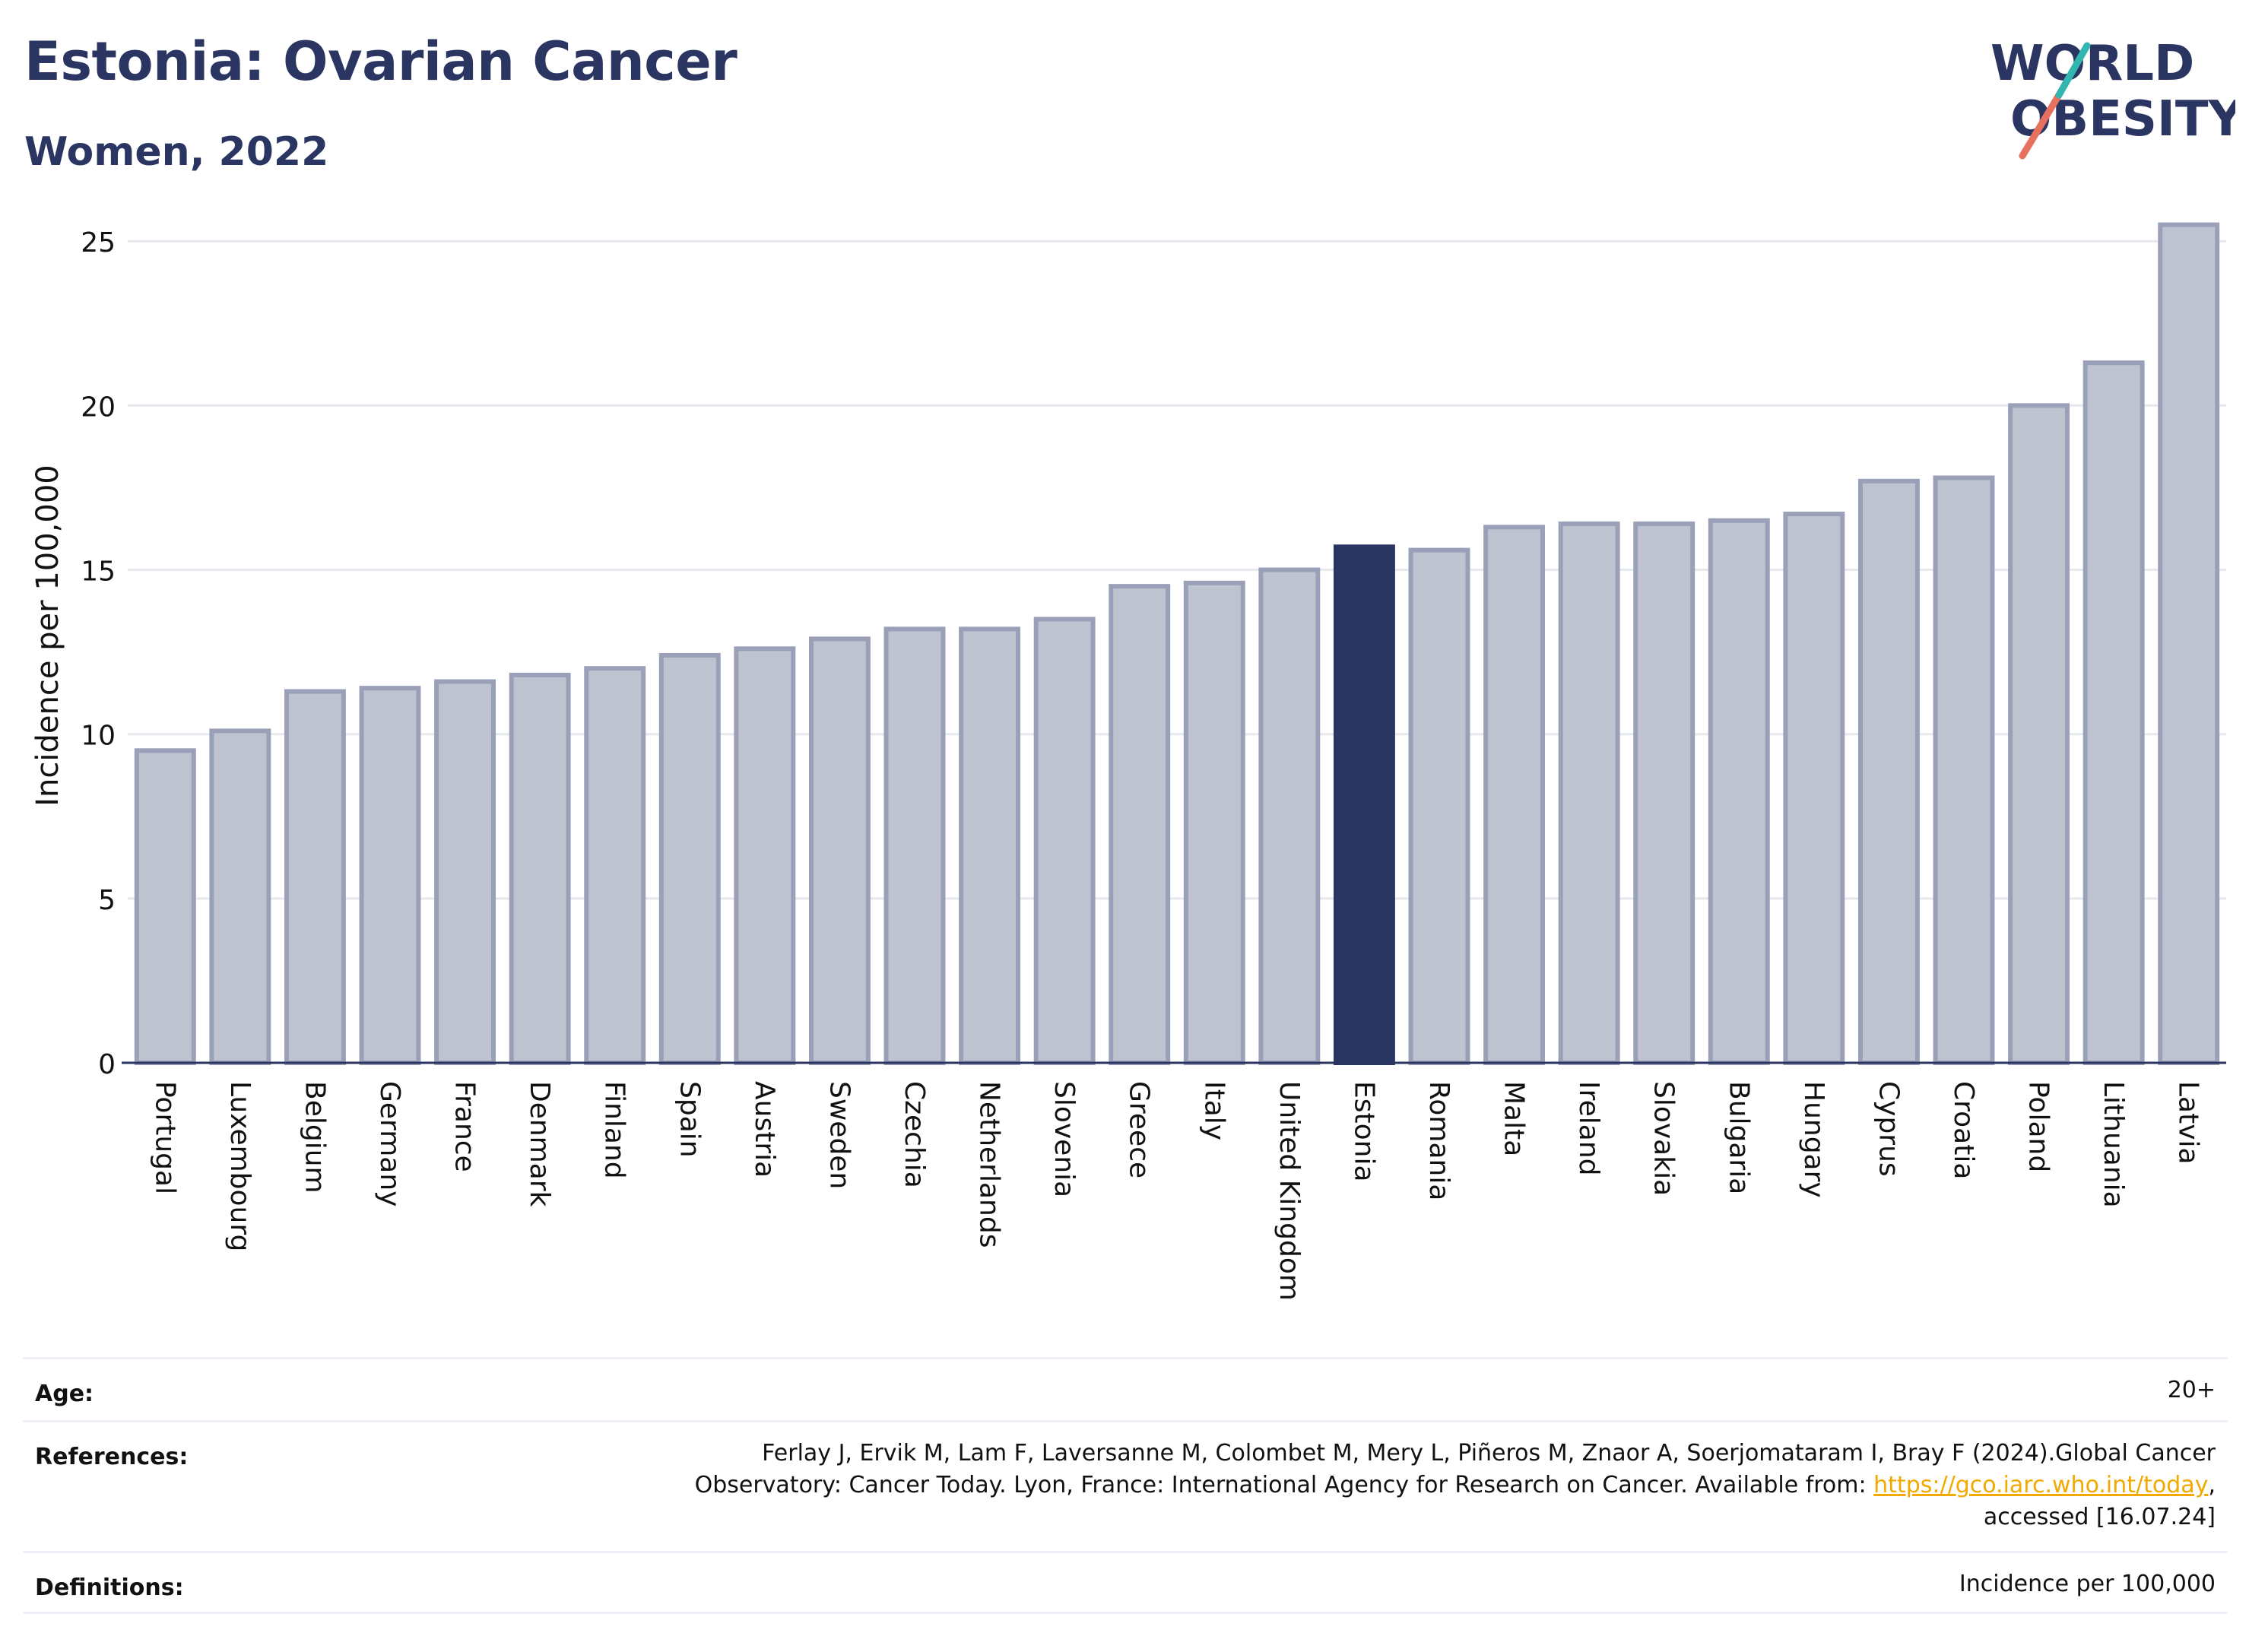  I want to click on bar-bulgaria, so click(1739, 791).